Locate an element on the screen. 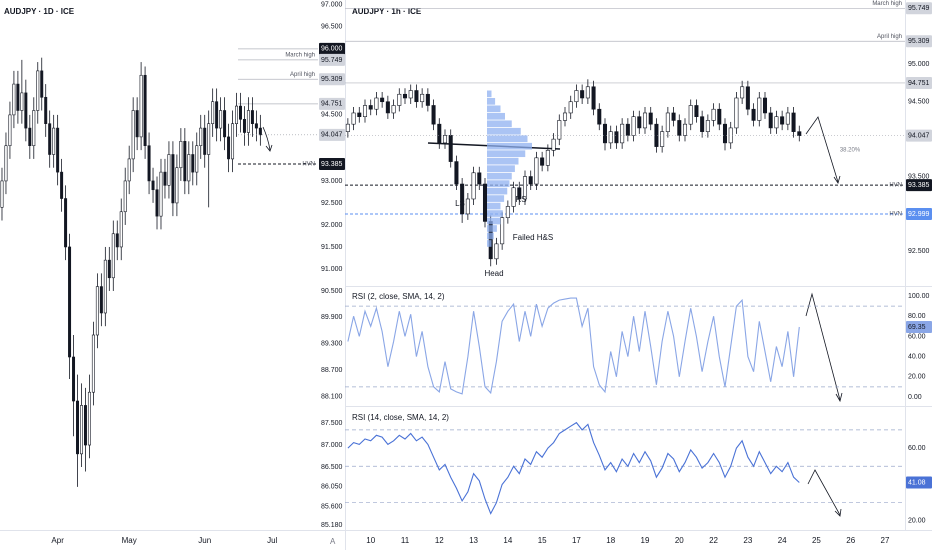  y-tick-label: 95.000 is located at coordinates (919, 64).